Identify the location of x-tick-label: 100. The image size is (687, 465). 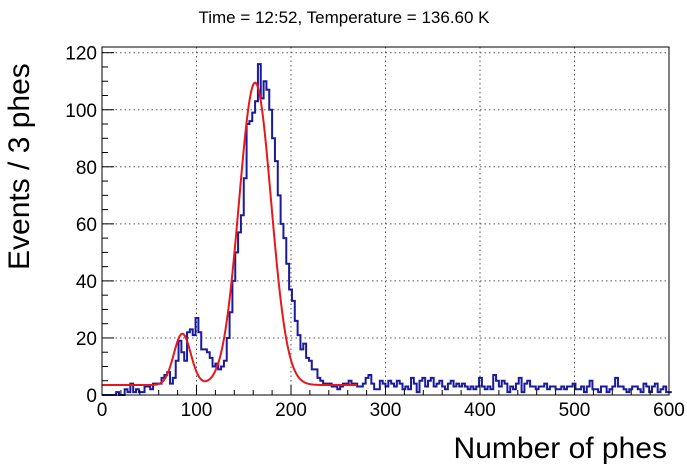
(197, 410).